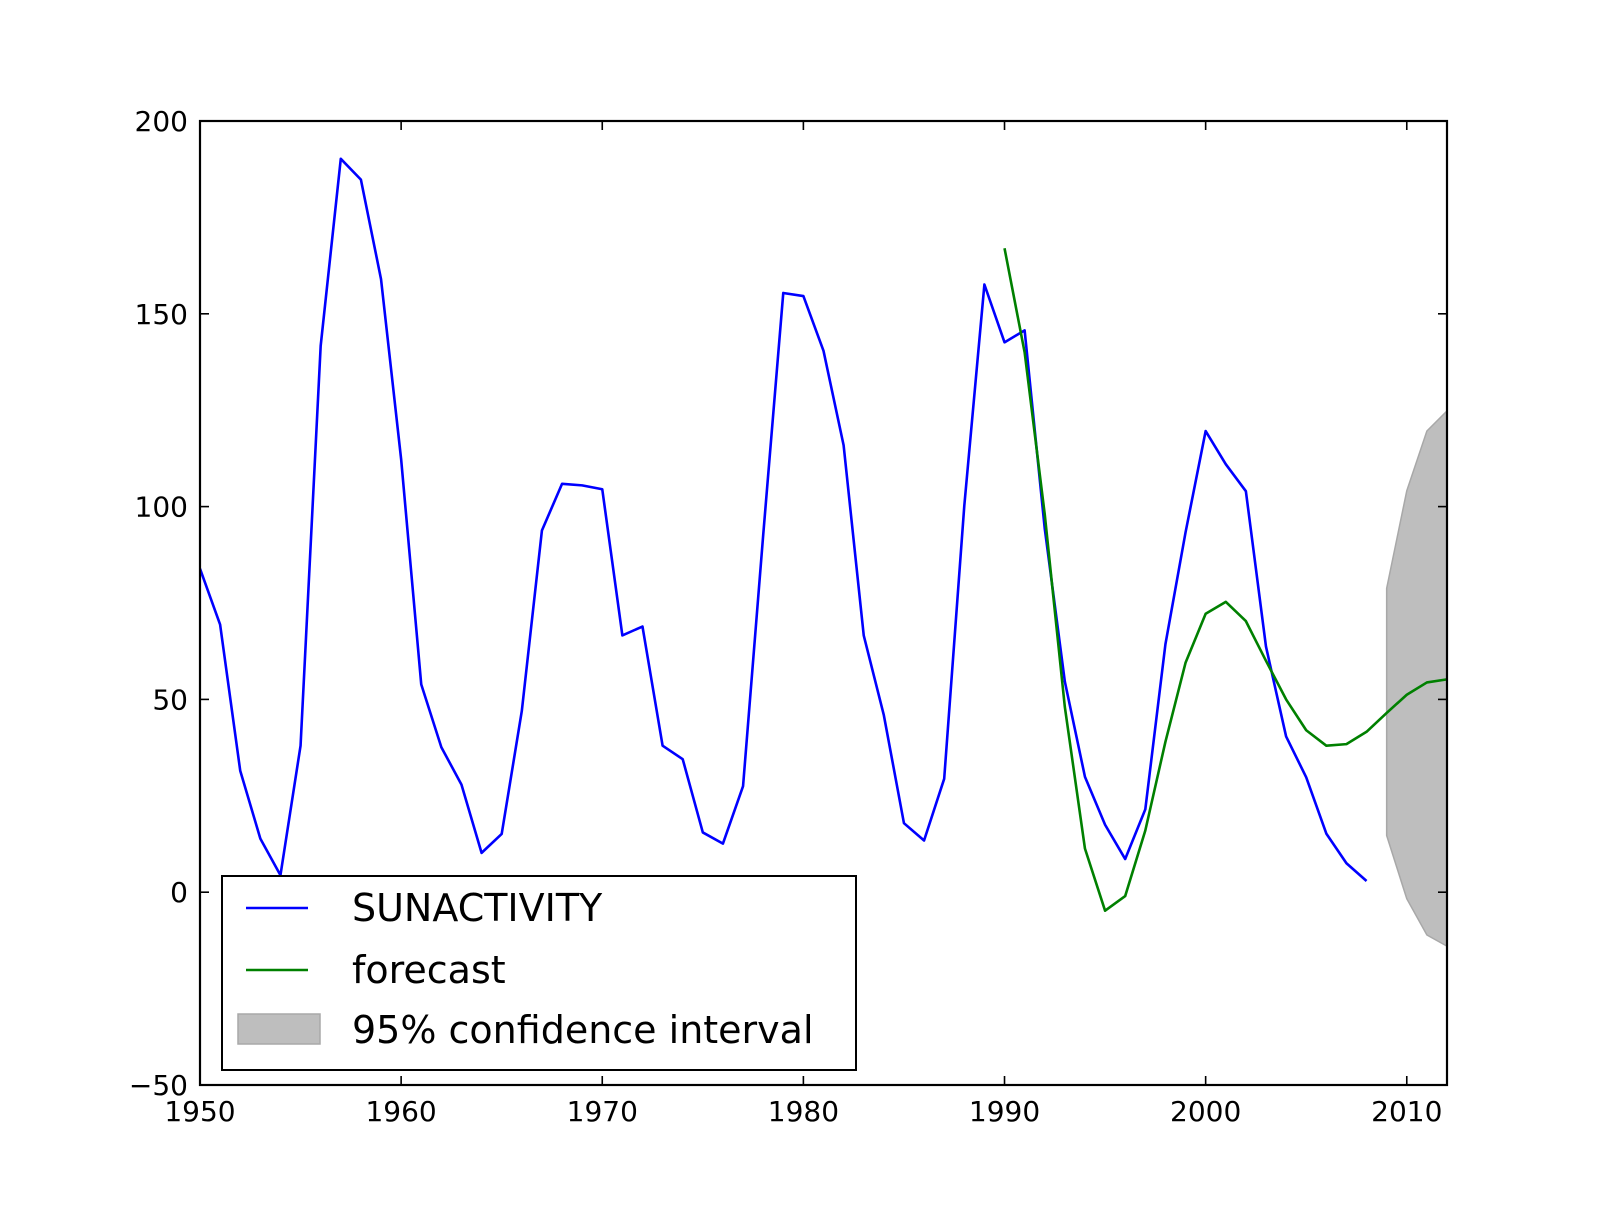 The height and width of the screenshot is (1205, 1600). Describe the element at coordinates (602, 1111) in the screenshot. I see `x-tick-label: 1970` at that location.